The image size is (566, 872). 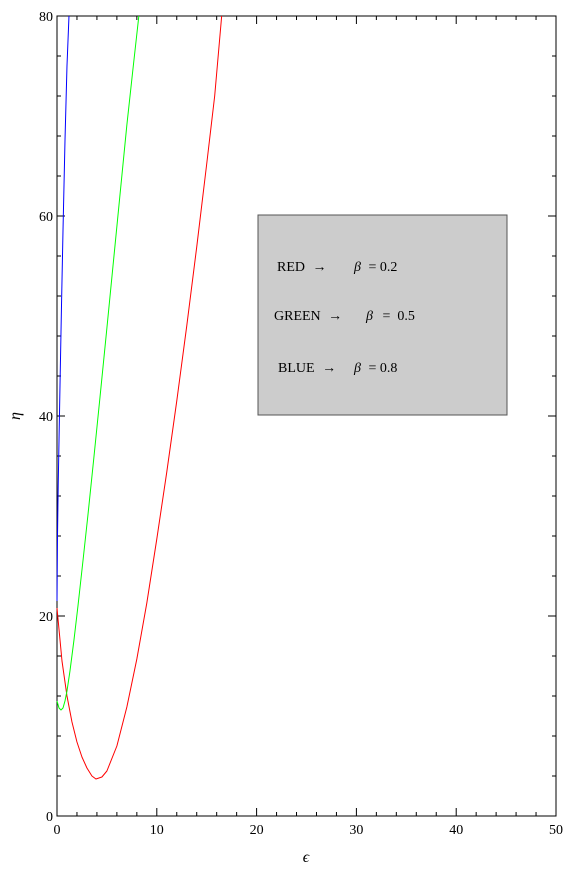 I want to click on x-tick-label: 40, so click(x=456, y=830).